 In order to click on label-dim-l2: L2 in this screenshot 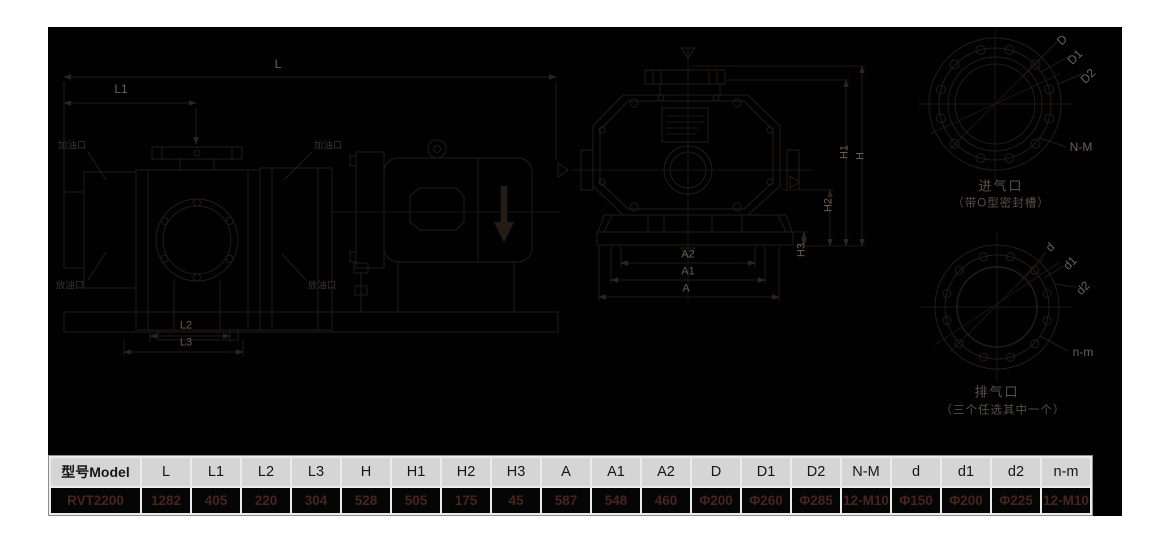, I will do `click(186, 325)`.